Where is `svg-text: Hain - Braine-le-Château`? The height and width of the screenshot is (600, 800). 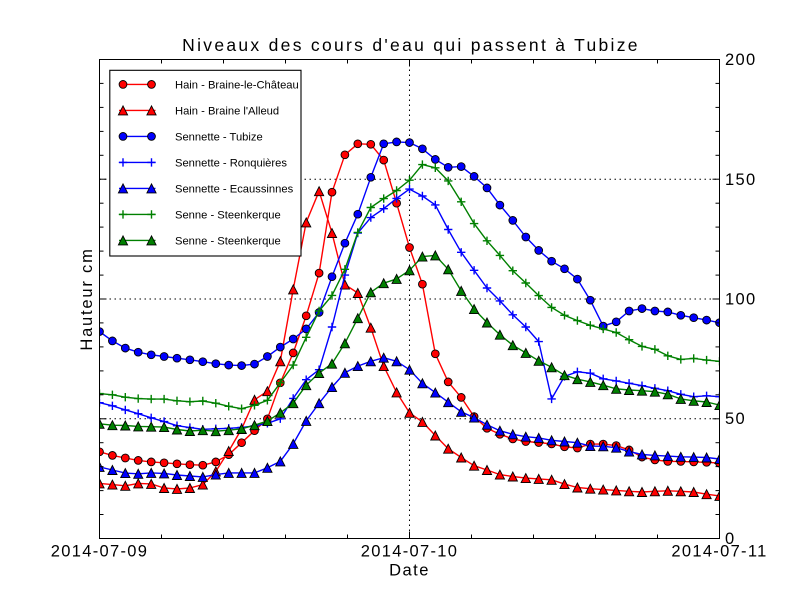
svg-text: Hain - Braine-le-Château is located at coordinates (237, 86).